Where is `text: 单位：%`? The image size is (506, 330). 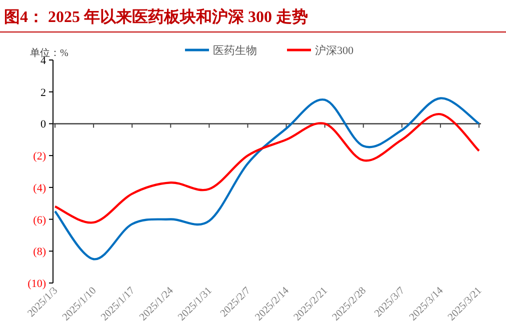 text: 单位：% is located at coordinates (49, 53).